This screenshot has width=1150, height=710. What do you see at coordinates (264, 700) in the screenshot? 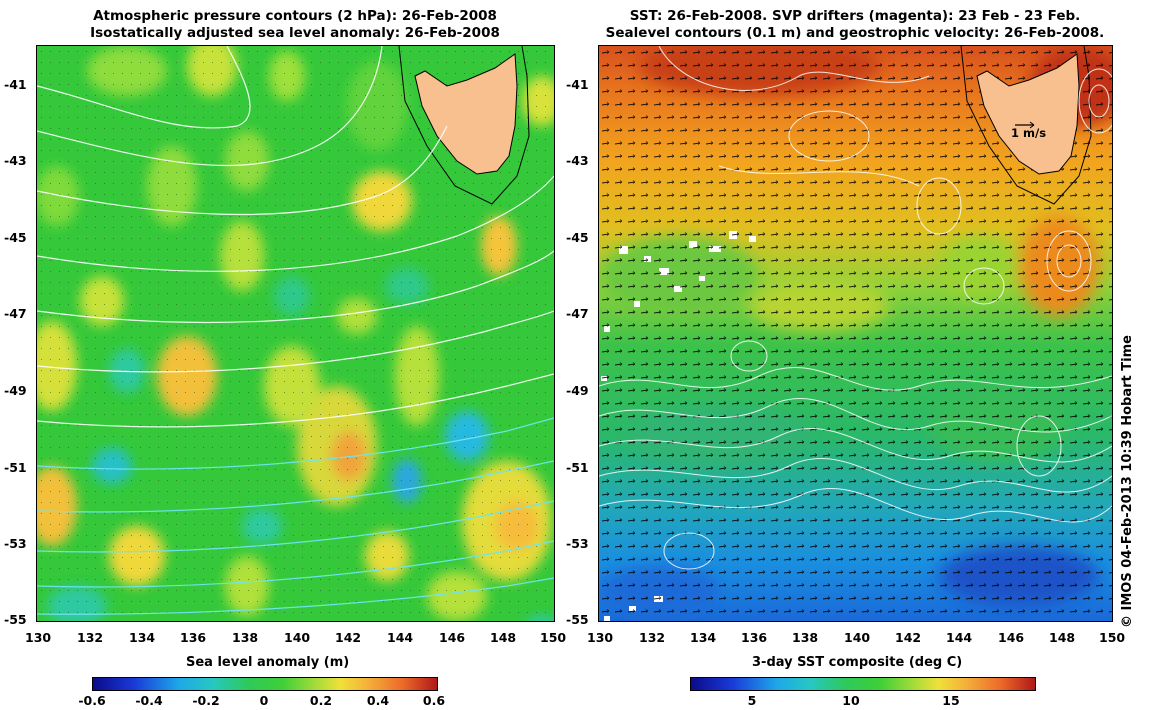
I see `left-colorbar-tick: 0` at bounding box center [264, 700].